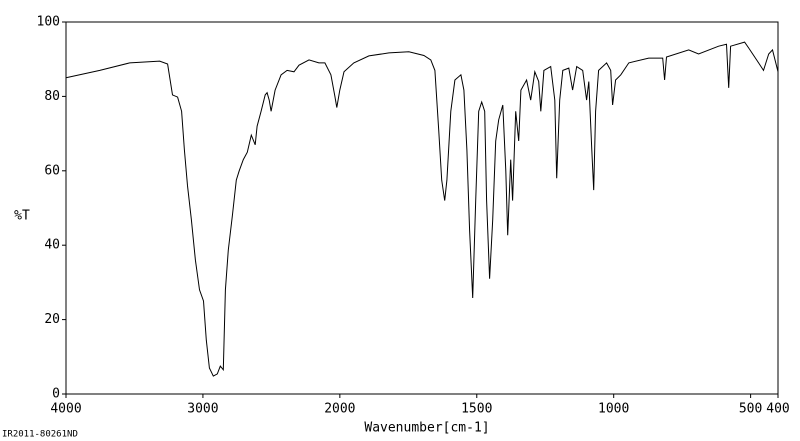  What do you see at coordinates (52, 170) in the screenshot?
I see `y-tick-label: 60` at bounding box center [52, 170].